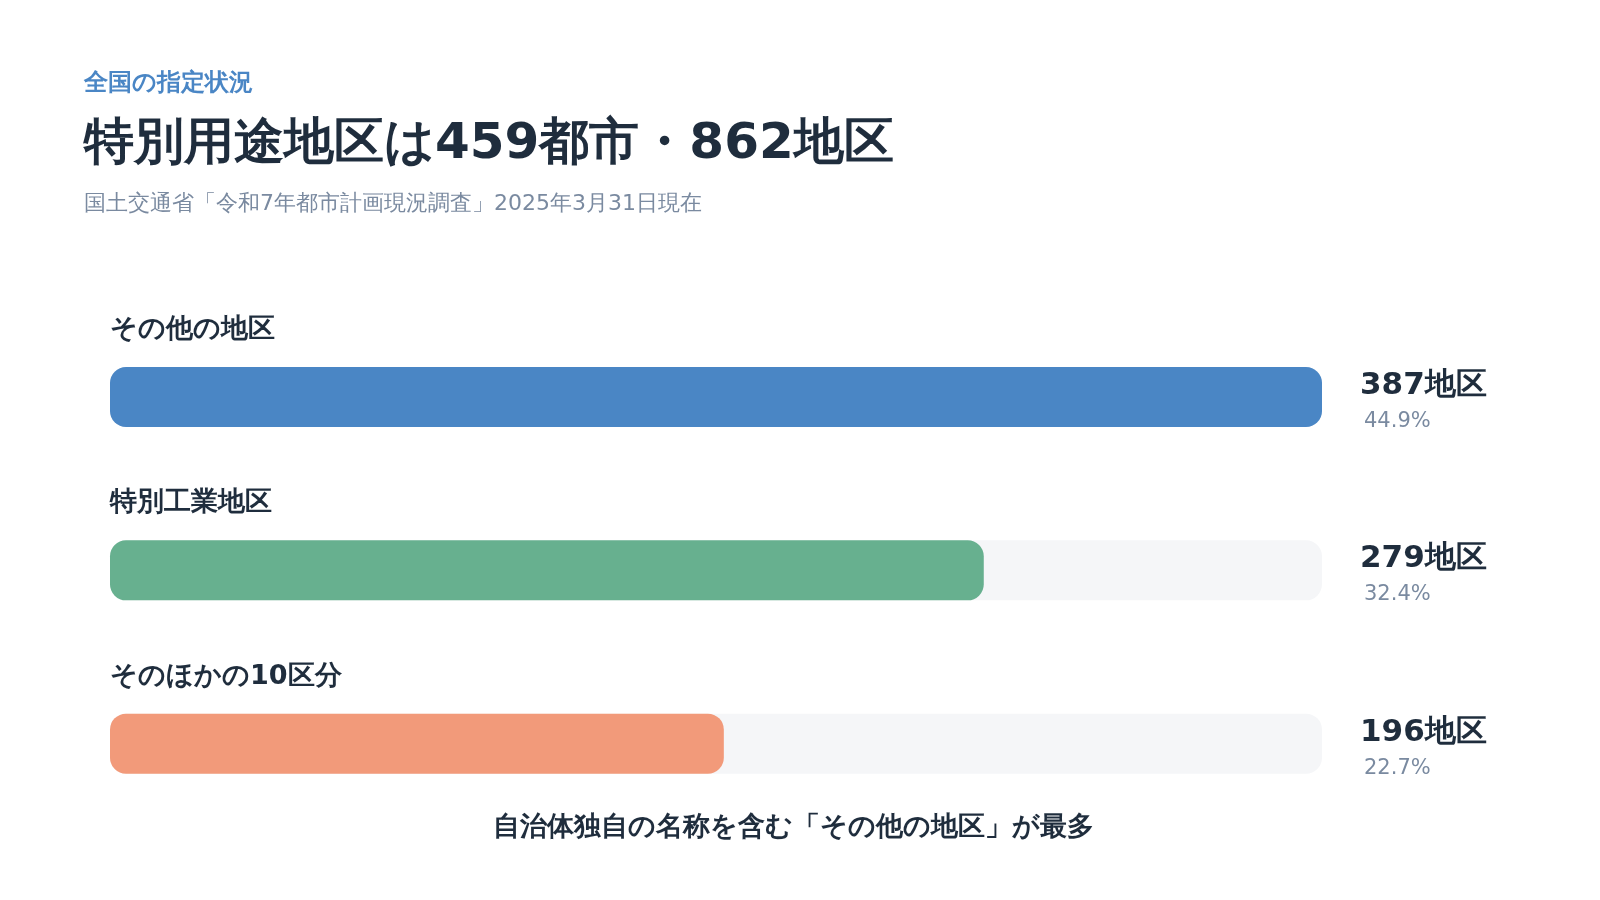  I want to click on text: 22.7%, so click(1397, 766).